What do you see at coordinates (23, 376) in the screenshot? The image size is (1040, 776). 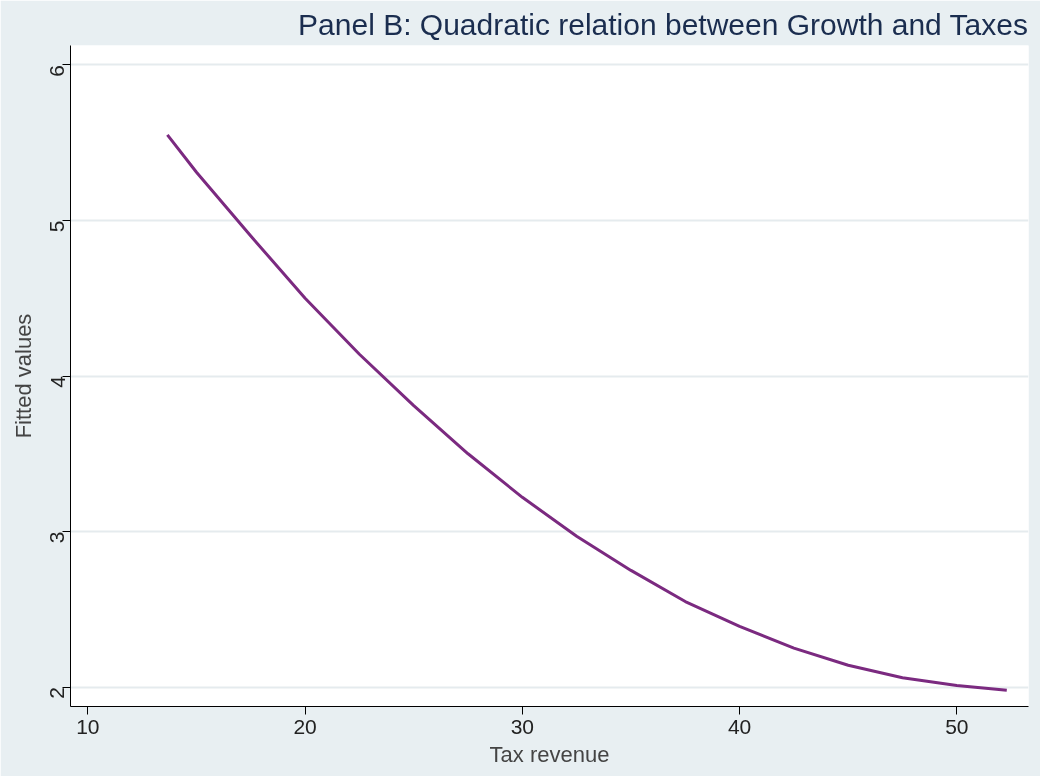 I see `y-axis-title: Fitted values` at bounding box center [23, 376].